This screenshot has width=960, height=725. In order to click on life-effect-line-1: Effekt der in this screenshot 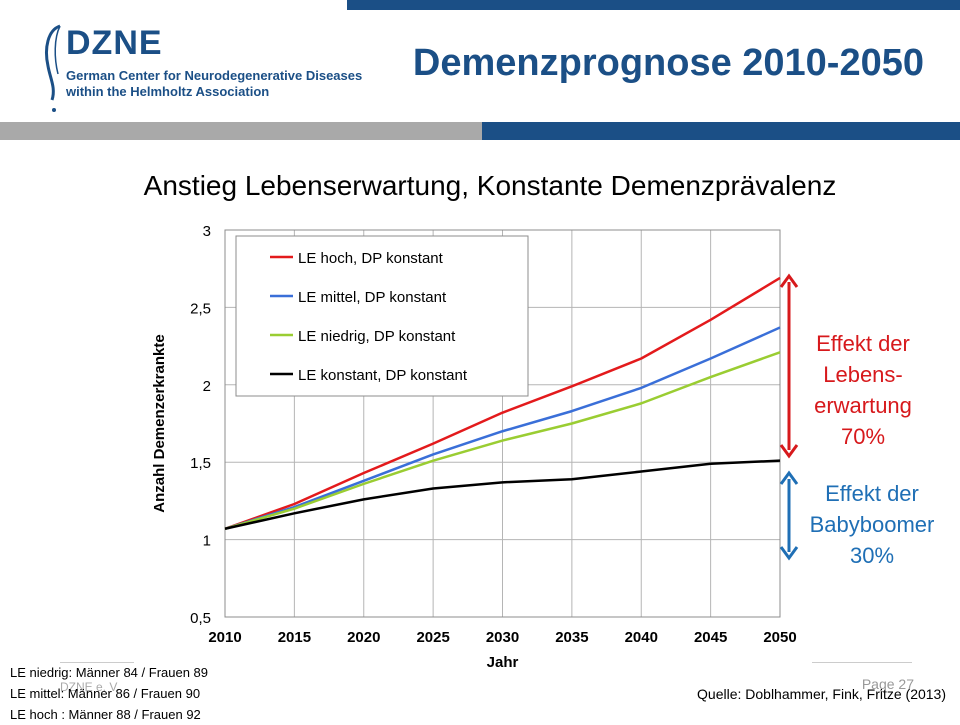, I will do `click(863, 343)`.